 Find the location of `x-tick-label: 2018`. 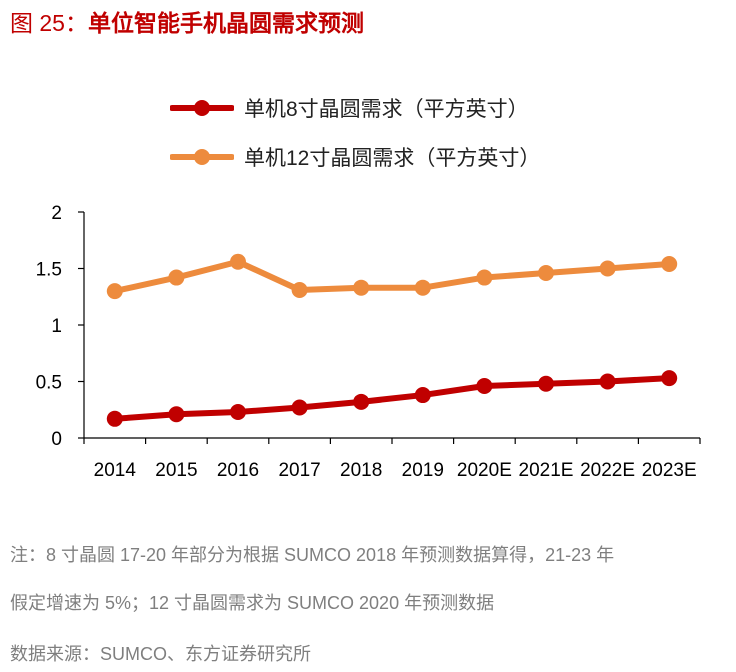

x-tick-label: 2018 is located at coordinates (361, 470).